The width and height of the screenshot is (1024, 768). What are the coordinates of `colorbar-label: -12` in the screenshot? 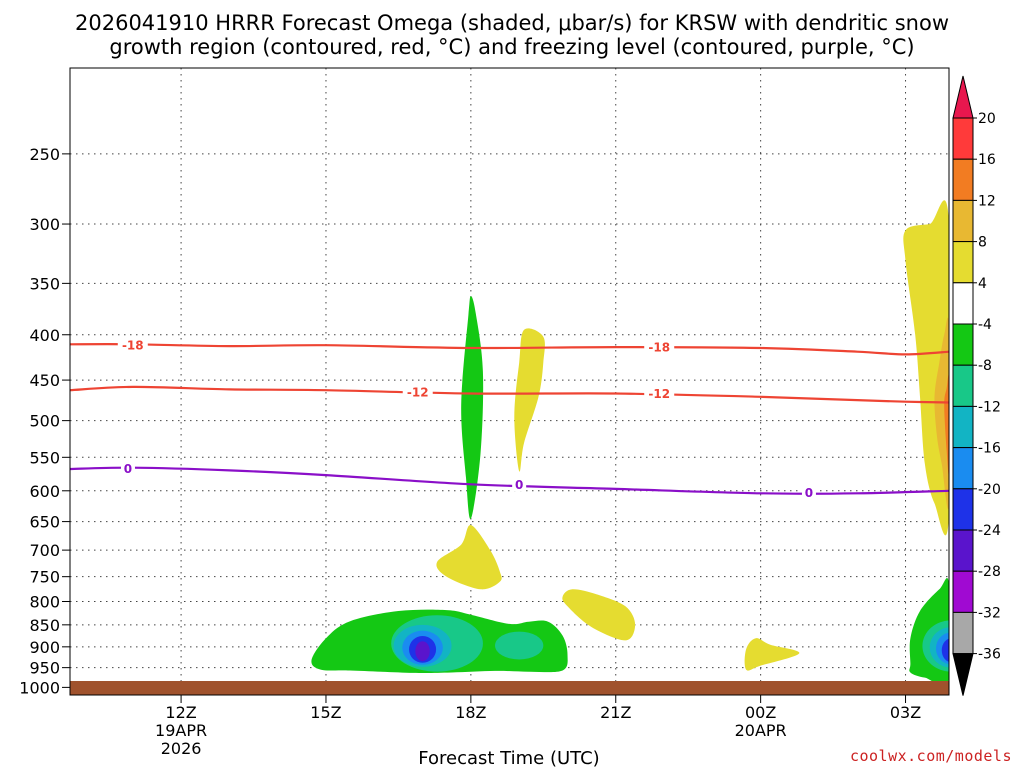 It's located at (989, 407).